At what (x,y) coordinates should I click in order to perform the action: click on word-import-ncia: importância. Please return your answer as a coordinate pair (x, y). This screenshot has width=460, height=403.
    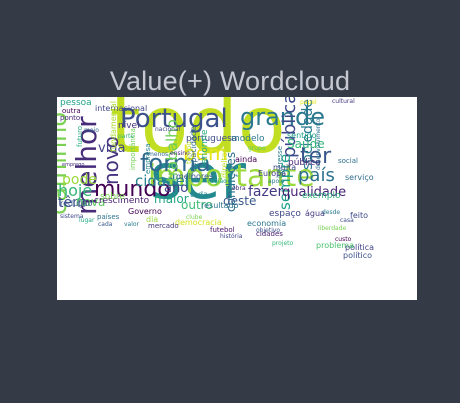
    Looking at the image, I should click on (133, 149).